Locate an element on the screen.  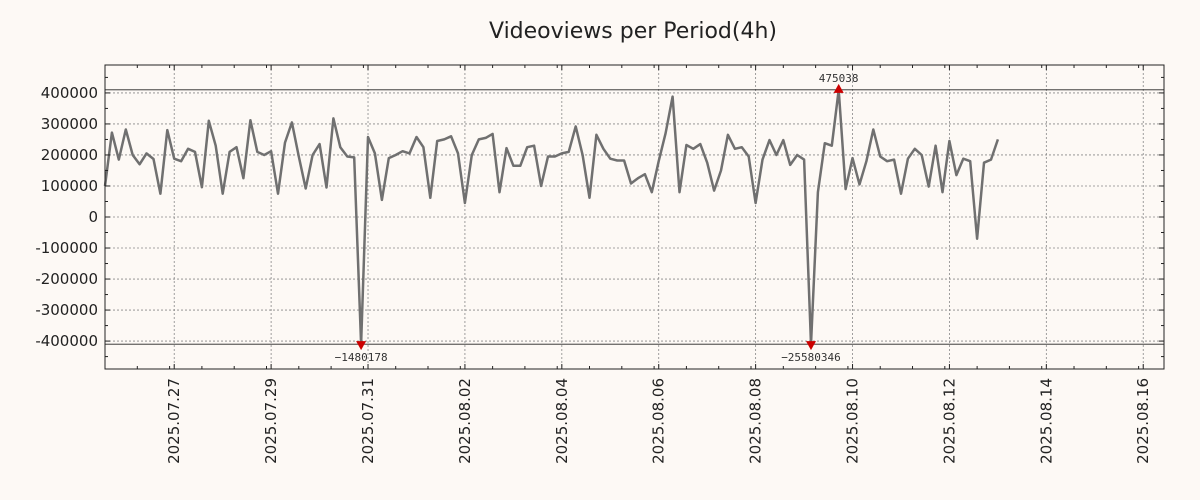
x-tick-label: 2025.07.27 is located at coordinates (174, 421).